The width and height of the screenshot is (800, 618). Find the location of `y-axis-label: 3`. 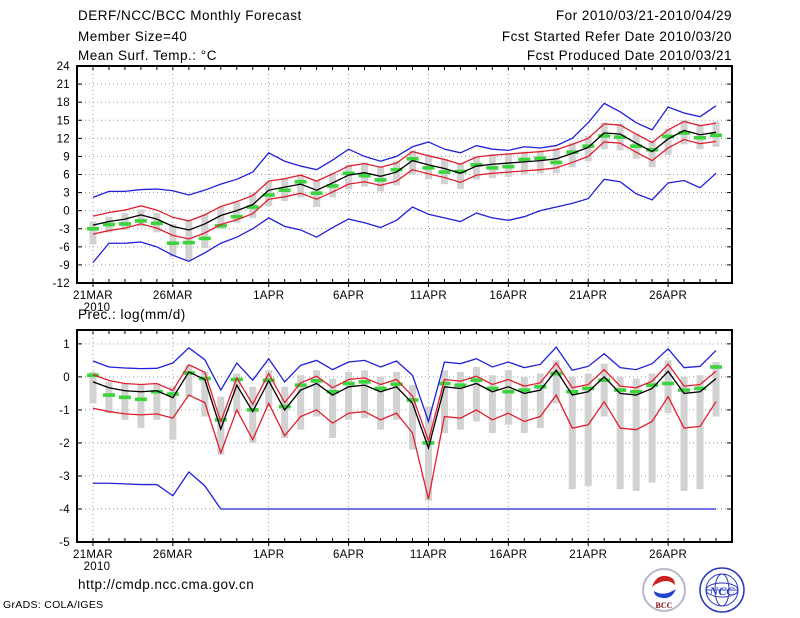

y-axis-label: 3 is located at coordinates (66, 194).